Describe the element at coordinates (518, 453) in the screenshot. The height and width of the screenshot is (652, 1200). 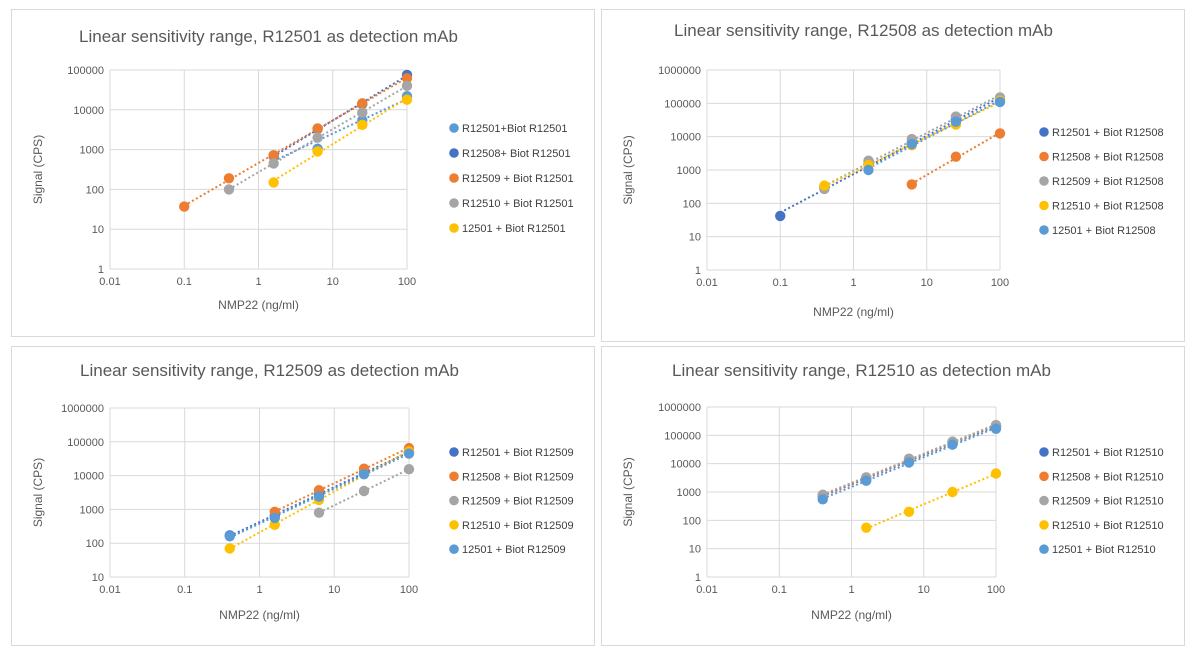
I see `legend-label: R12501 + Biot R12509` at that location.